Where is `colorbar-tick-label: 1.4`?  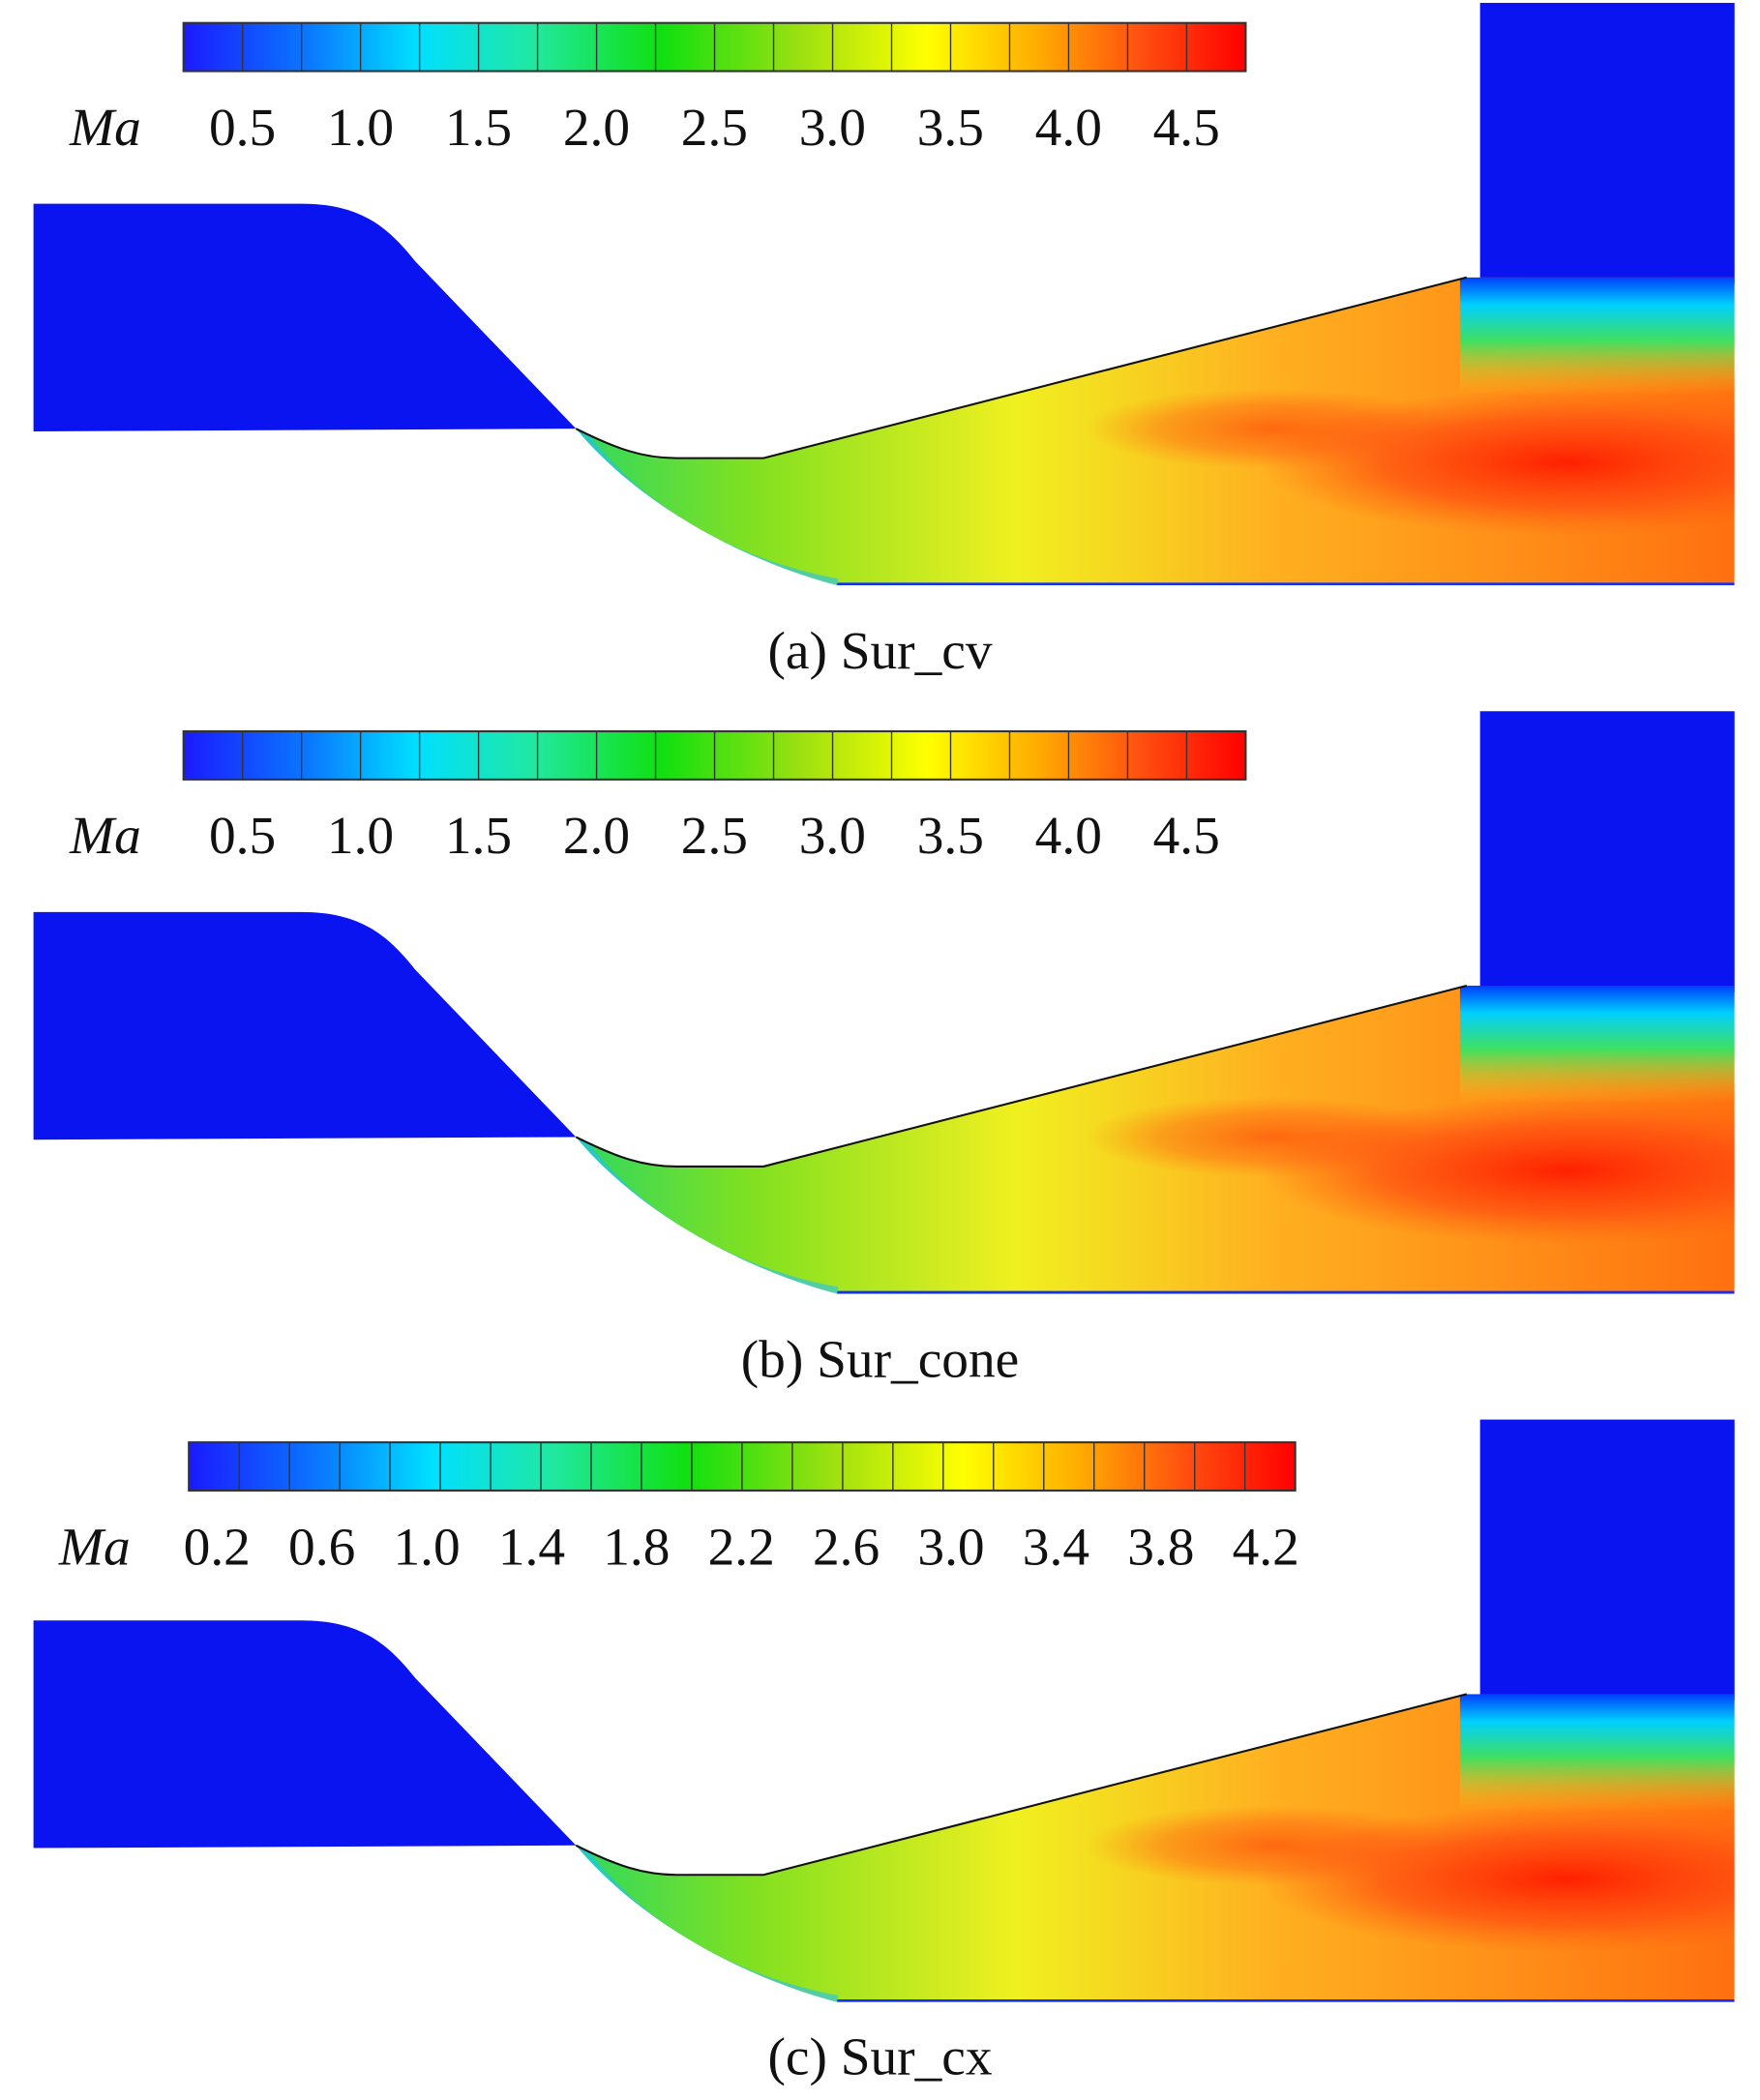
colorbar-tick-label: 1.4 is located at coordinates (531, 1546).